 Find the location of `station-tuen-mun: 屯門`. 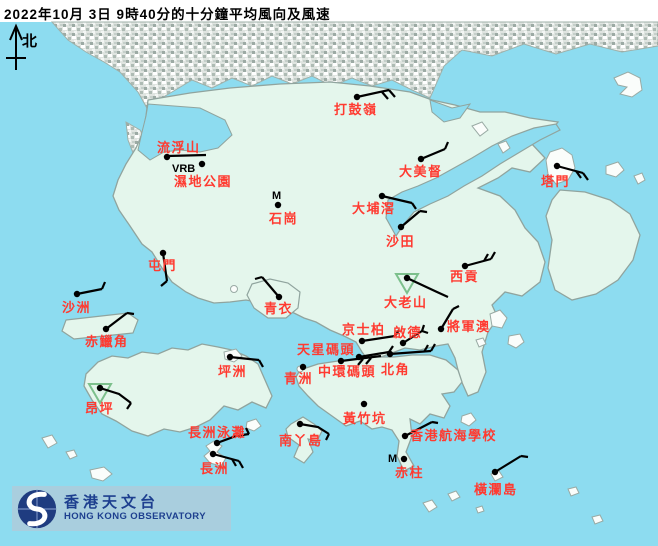

station-tuen-mun: 屯門 is located at coordinates (162, 268).